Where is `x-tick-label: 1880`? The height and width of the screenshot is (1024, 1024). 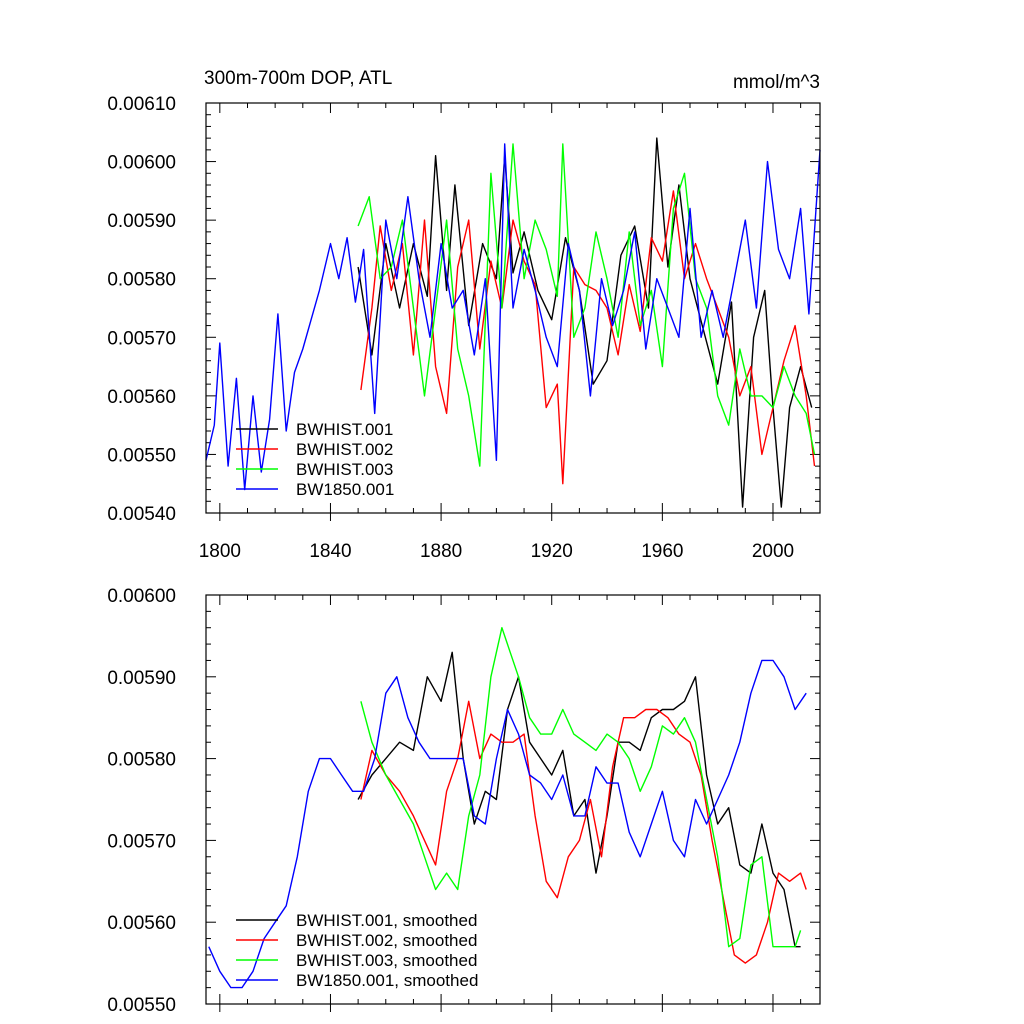 x-tick-label: 1880 is located at coordinates (441, 551).